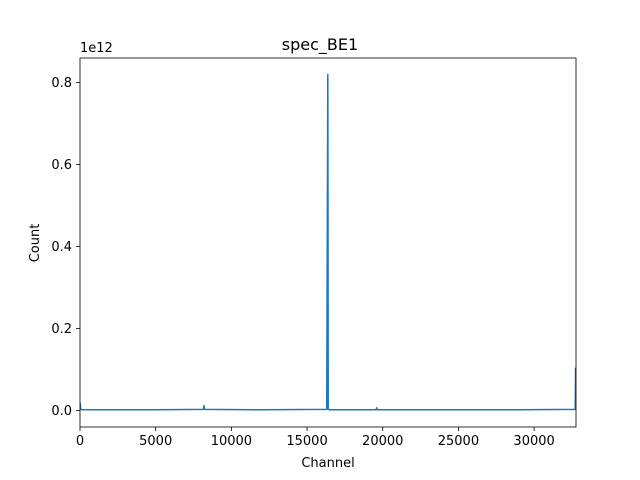 This screenshot has width=640, height=480. What do you see at coordinates (61, 329) in the screenshot?
I see `y-tick-label-1: 0.2` at bounding box center [61, 329].